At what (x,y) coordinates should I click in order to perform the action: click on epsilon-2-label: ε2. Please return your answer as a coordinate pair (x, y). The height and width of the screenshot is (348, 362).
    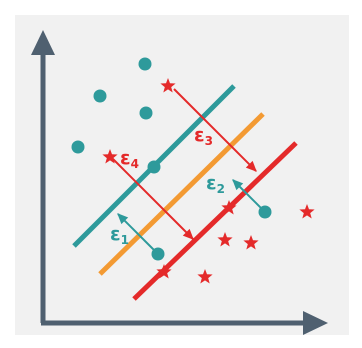
    Looking at the image, I should click on (215, 184).